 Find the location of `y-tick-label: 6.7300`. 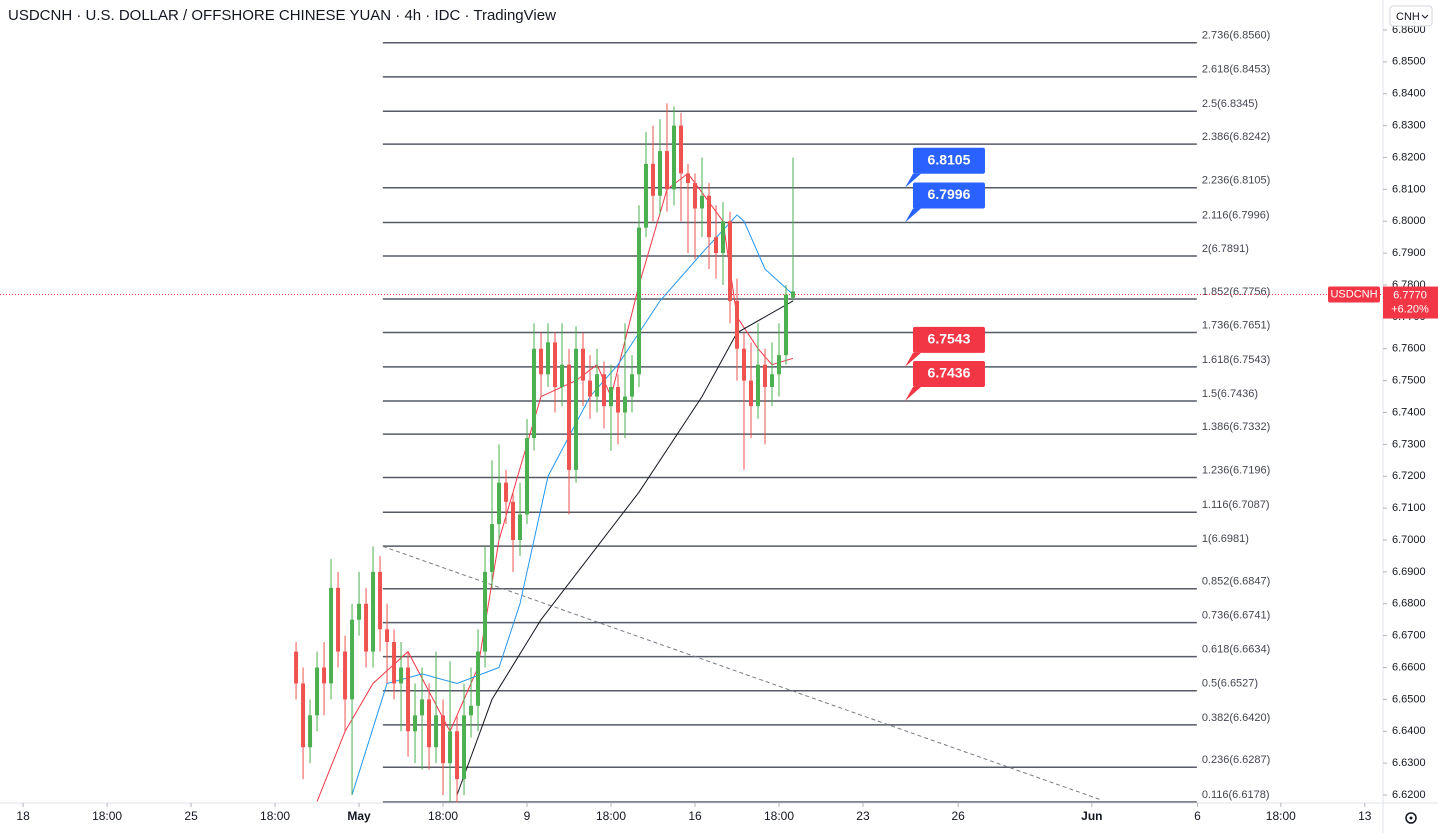

y-tick-label: 6.7300 is located at coordinates (1409, 444).